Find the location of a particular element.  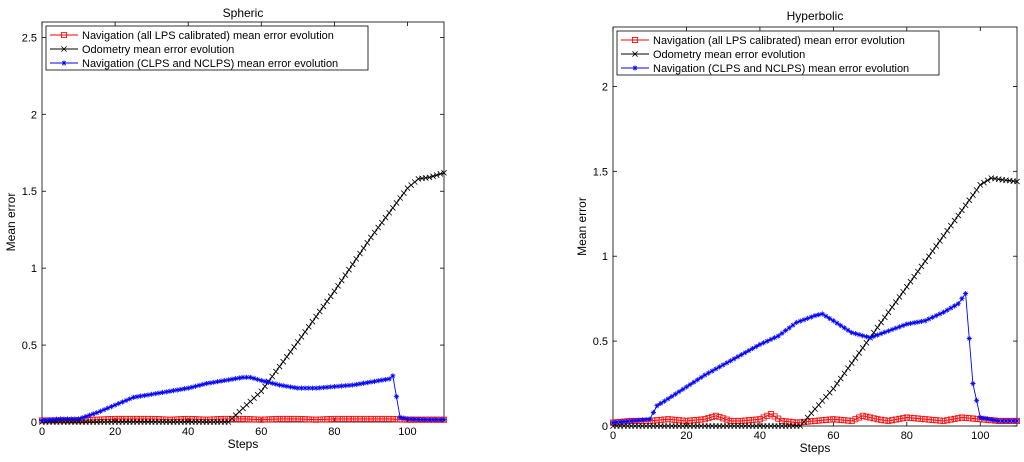

legend-marker is located at coordinates (64, 35).